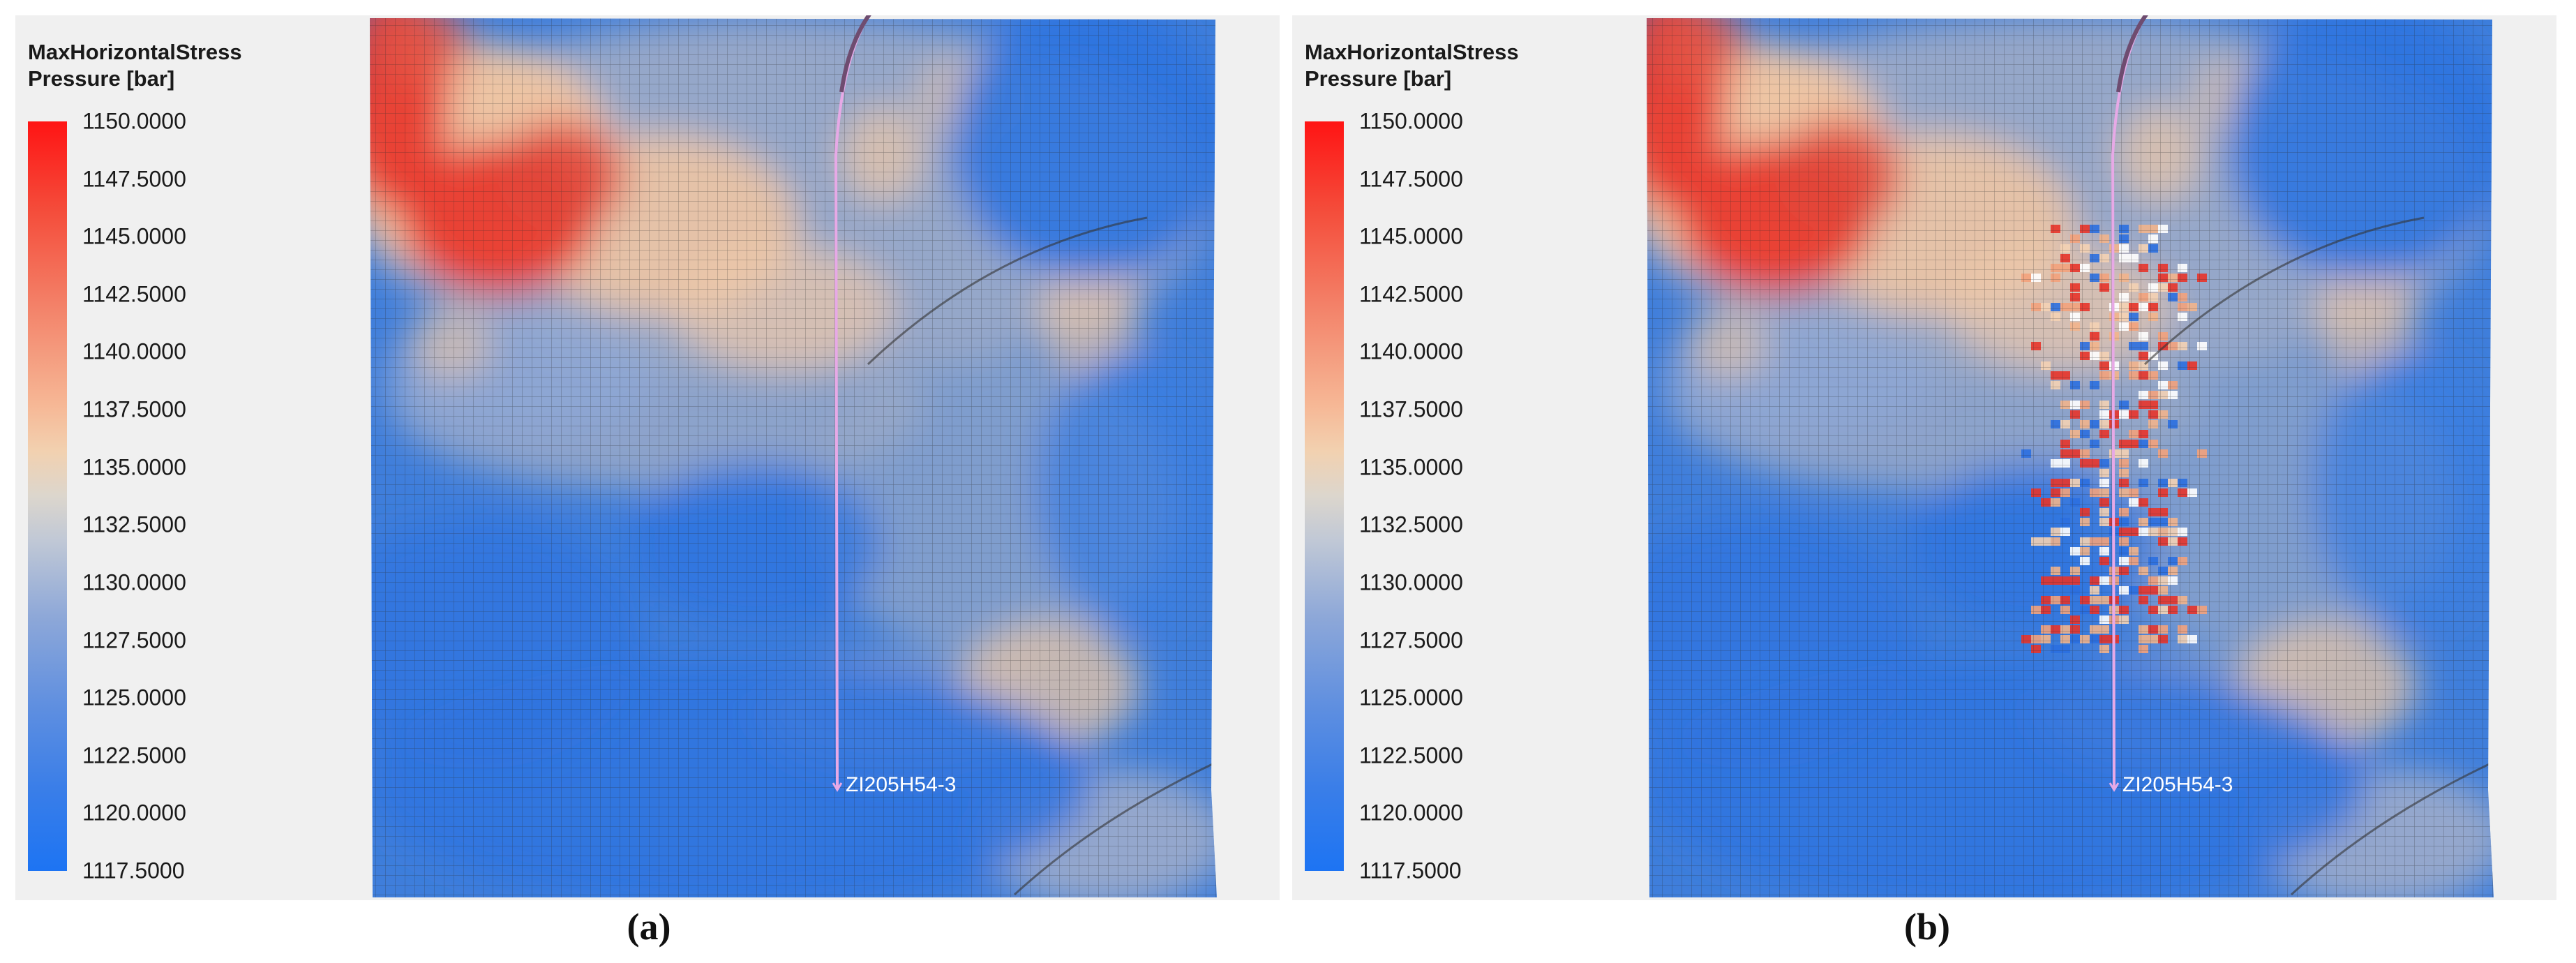  What do you see at coordinates (649, 927) in the screenshot?
I see `panel-caption: (a)` at bounding box center [649, 927].